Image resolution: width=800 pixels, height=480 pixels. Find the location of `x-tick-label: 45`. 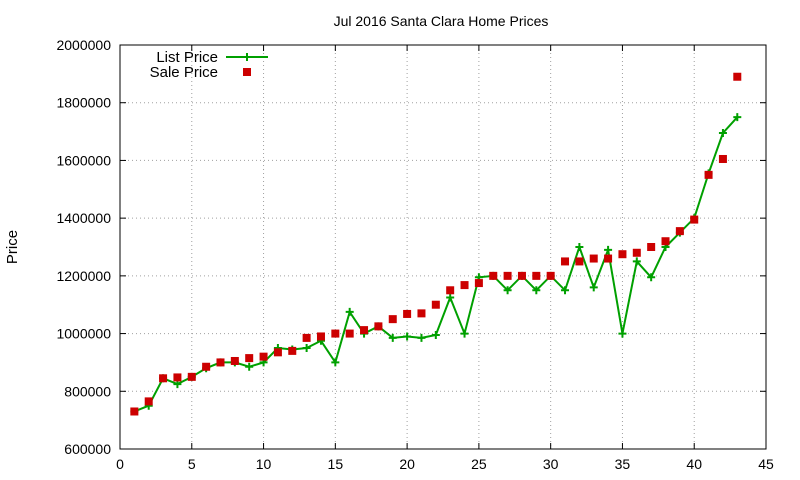

x-tick-label: 45 is located at coordinates (766, 464).